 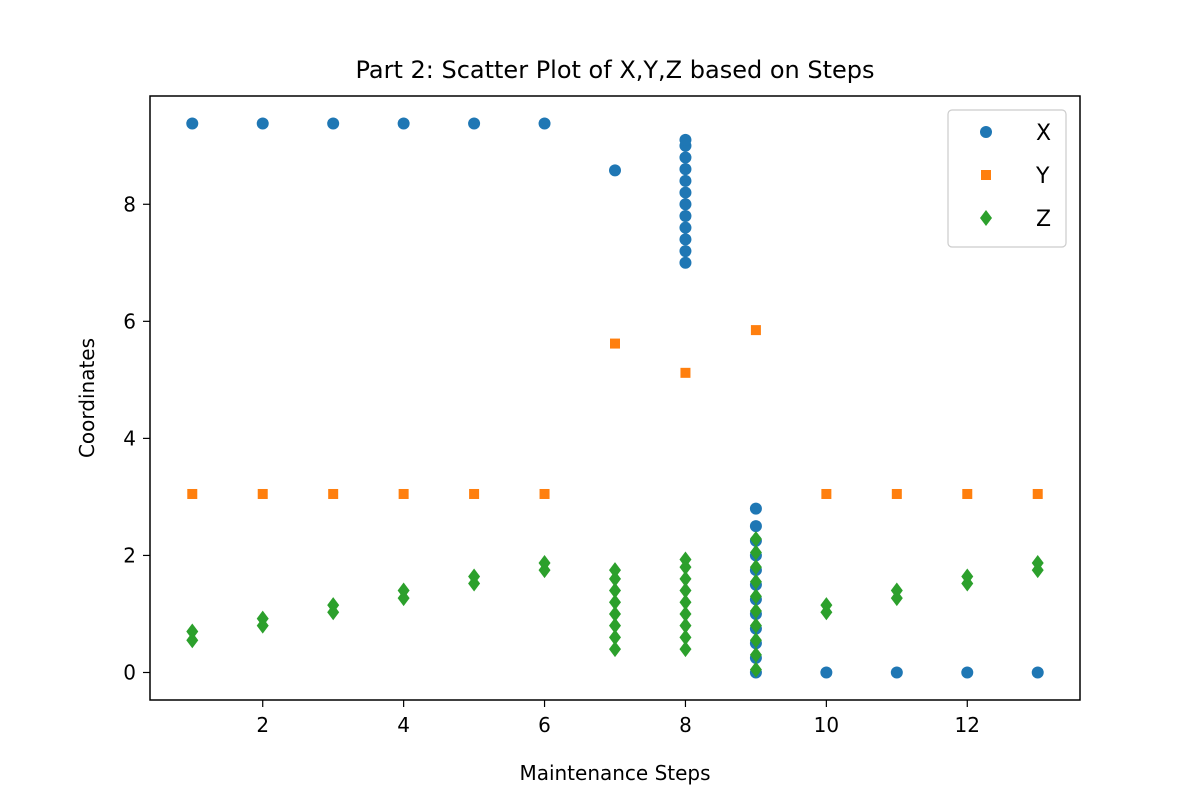 What do you see at coordinates (986, 132) in the screenshot?
I see `legend-marker-x` at bounding box center [986, 132].